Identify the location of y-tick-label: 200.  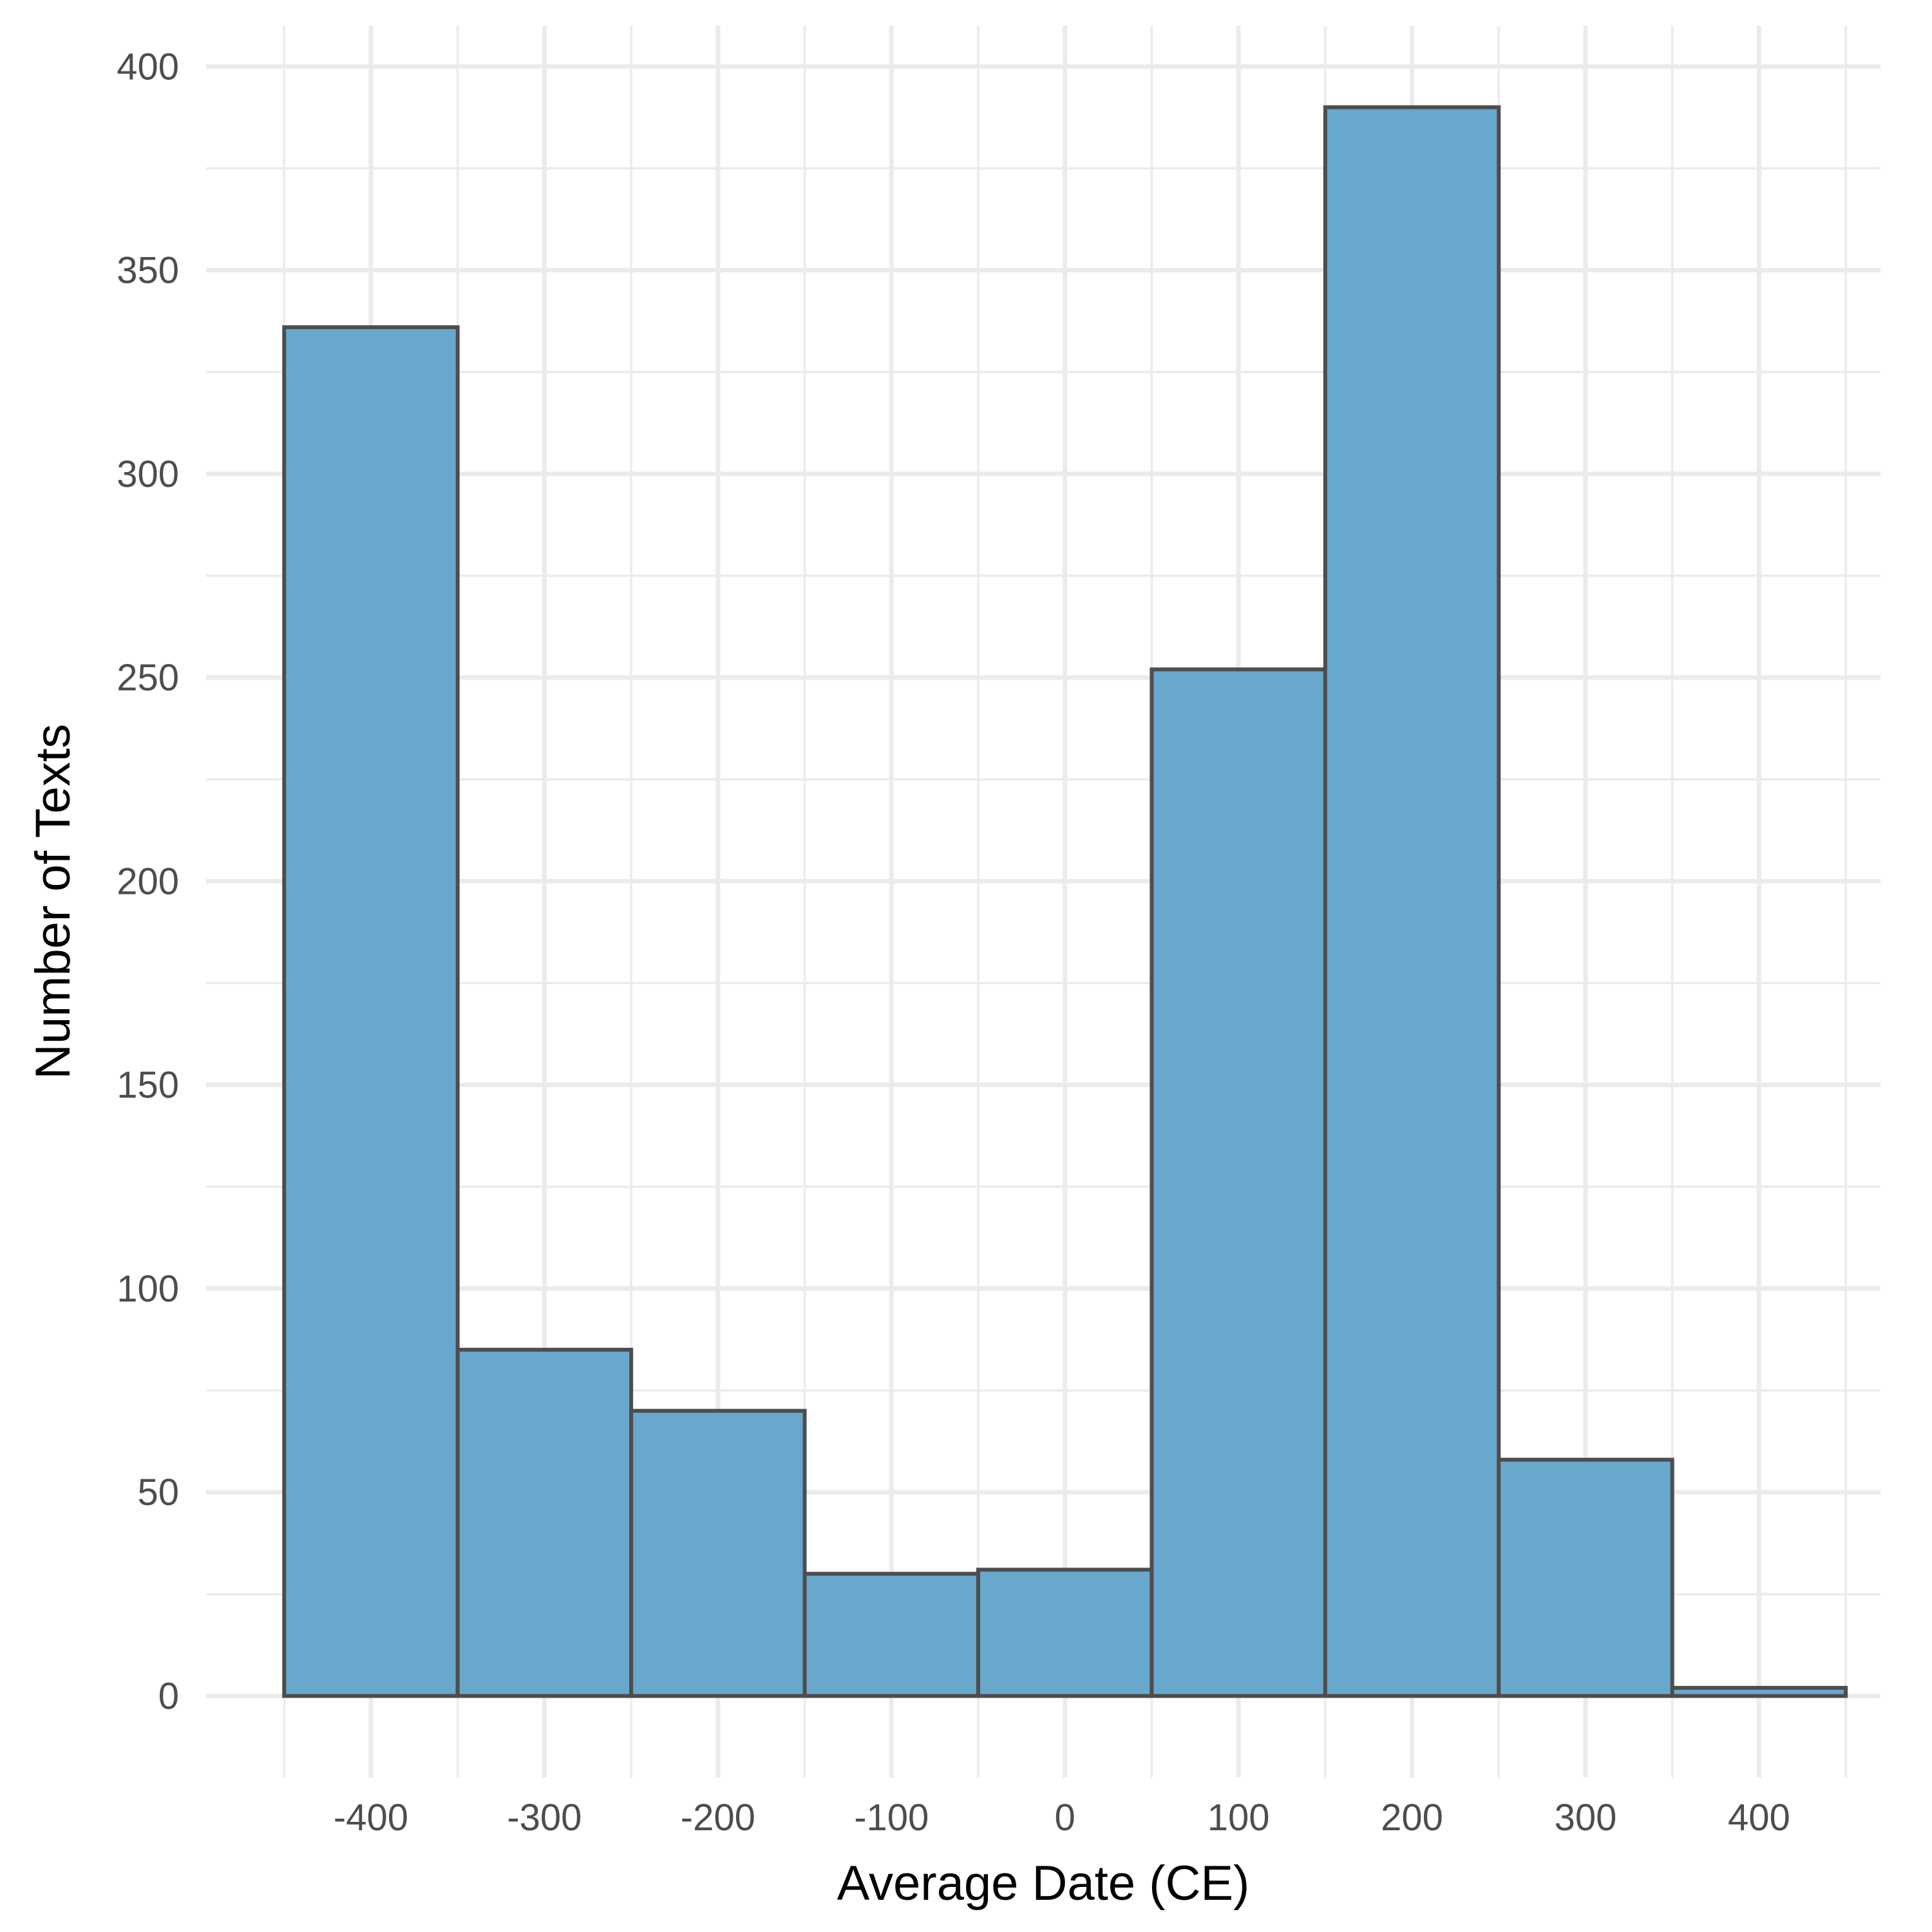
(148, 881).